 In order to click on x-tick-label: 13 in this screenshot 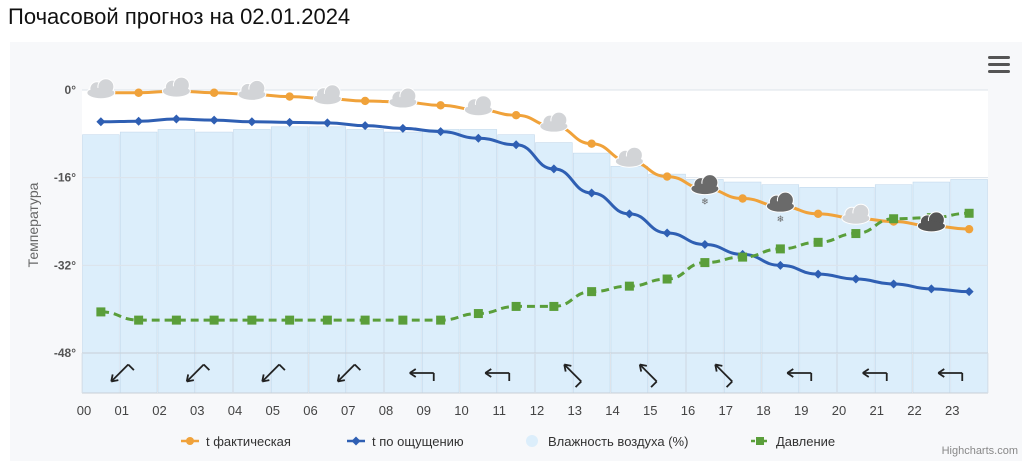, I will do `click(575, 410)`.